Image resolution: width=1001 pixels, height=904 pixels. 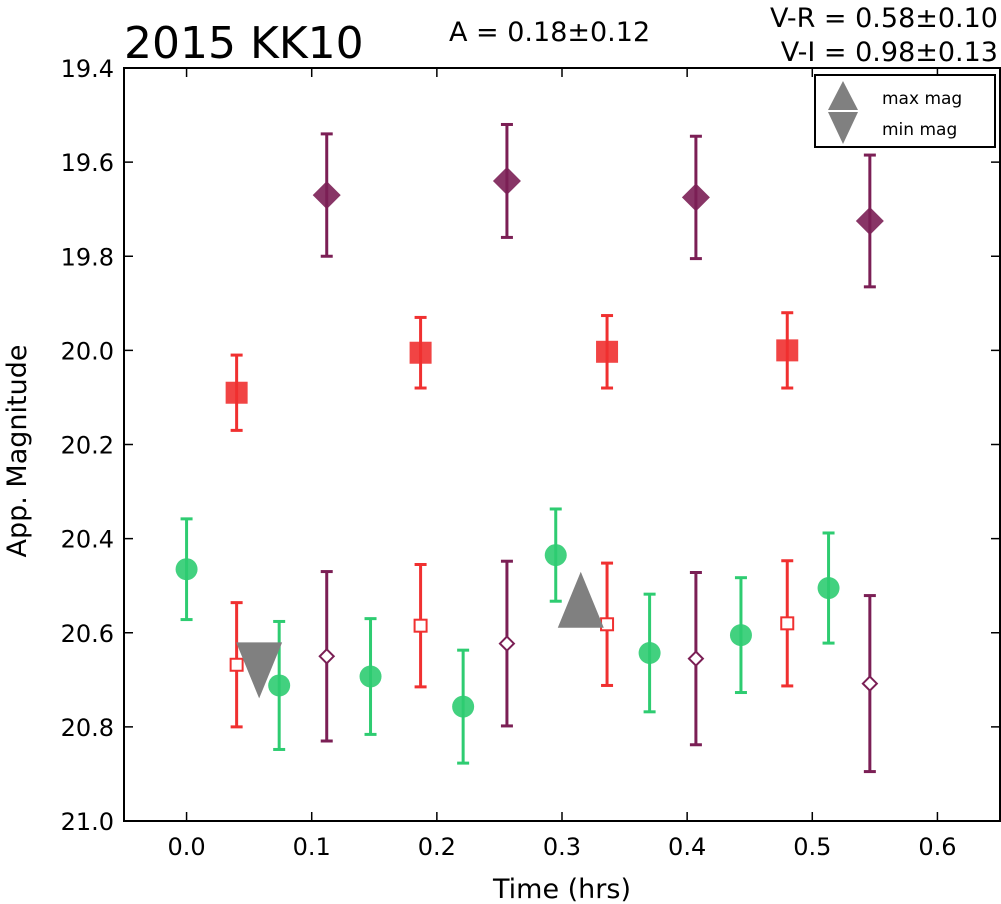 I want to click on x-tick-label: 0.1, so click(x=312, y=847).